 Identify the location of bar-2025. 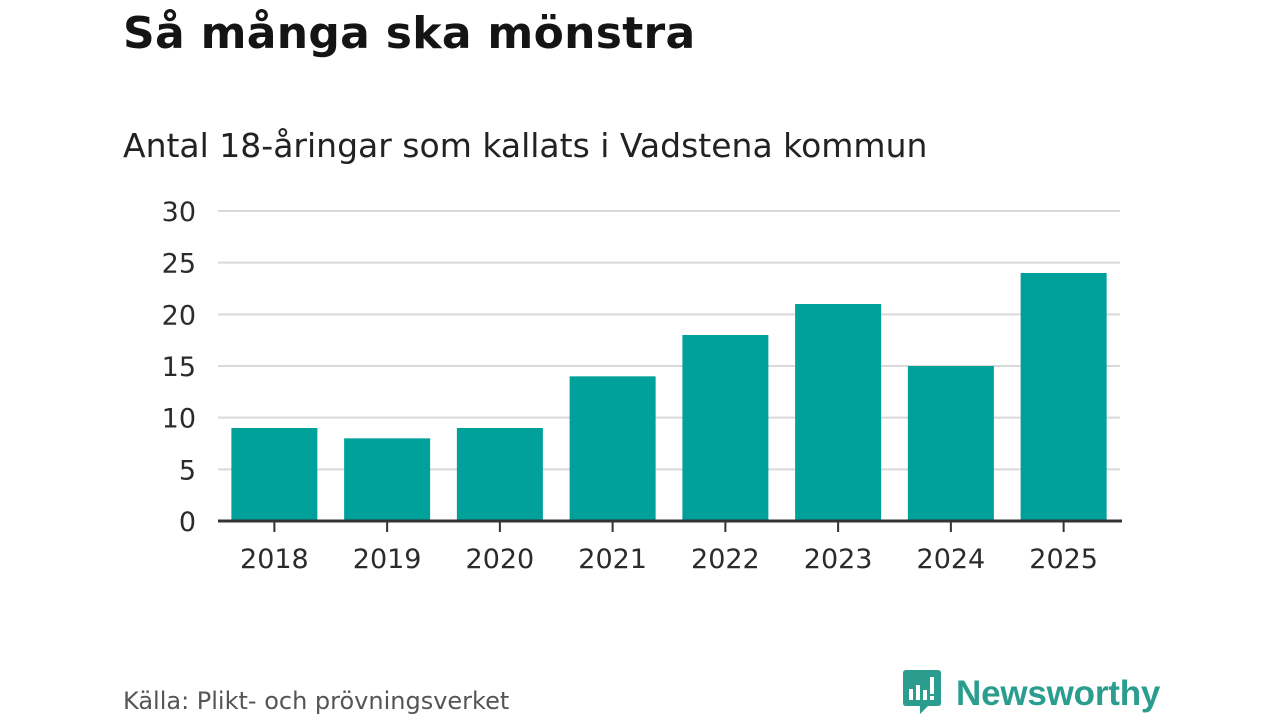
(1063, 397).